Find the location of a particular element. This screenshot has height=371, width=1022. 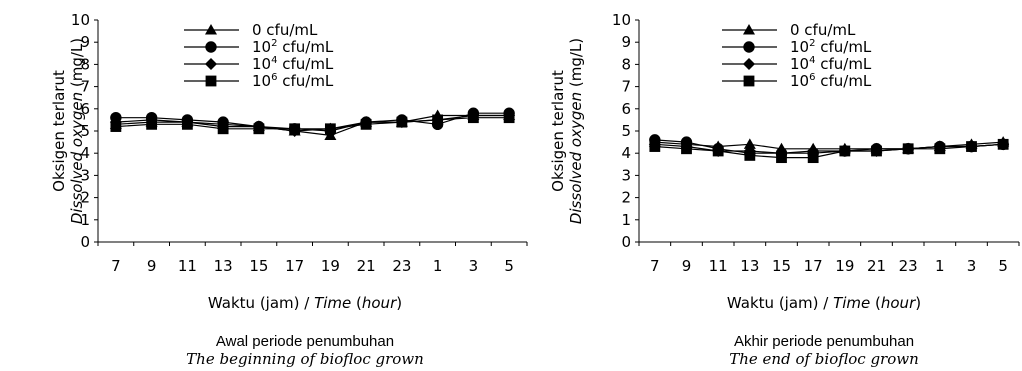

y-tick-label: 1 is located at coordinates (626, 220).